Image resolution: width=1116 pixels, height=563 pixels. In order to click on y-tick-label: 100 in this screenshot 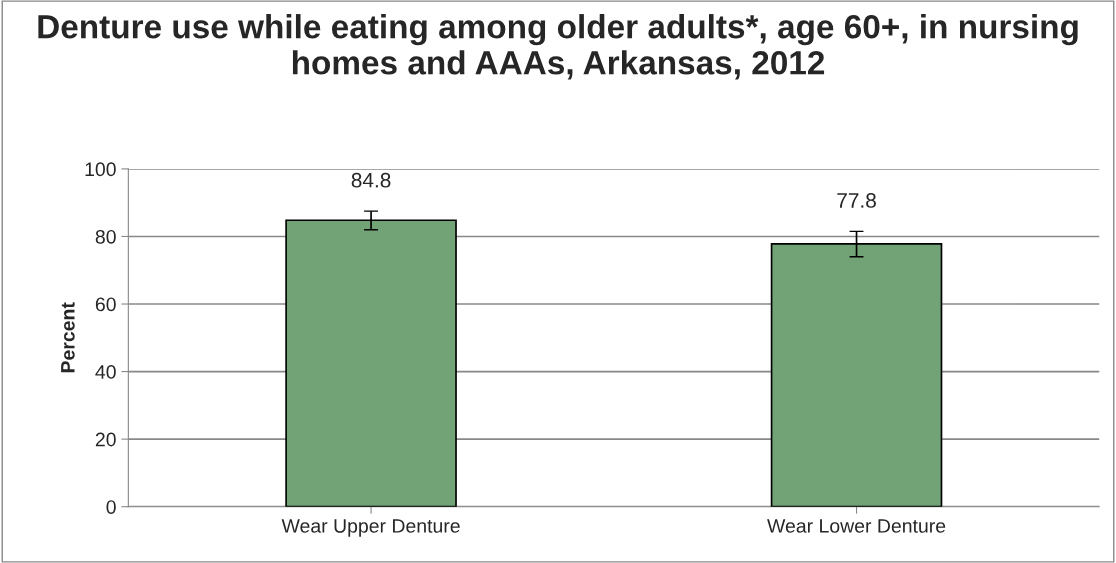, I will do `click(100, 169)`.